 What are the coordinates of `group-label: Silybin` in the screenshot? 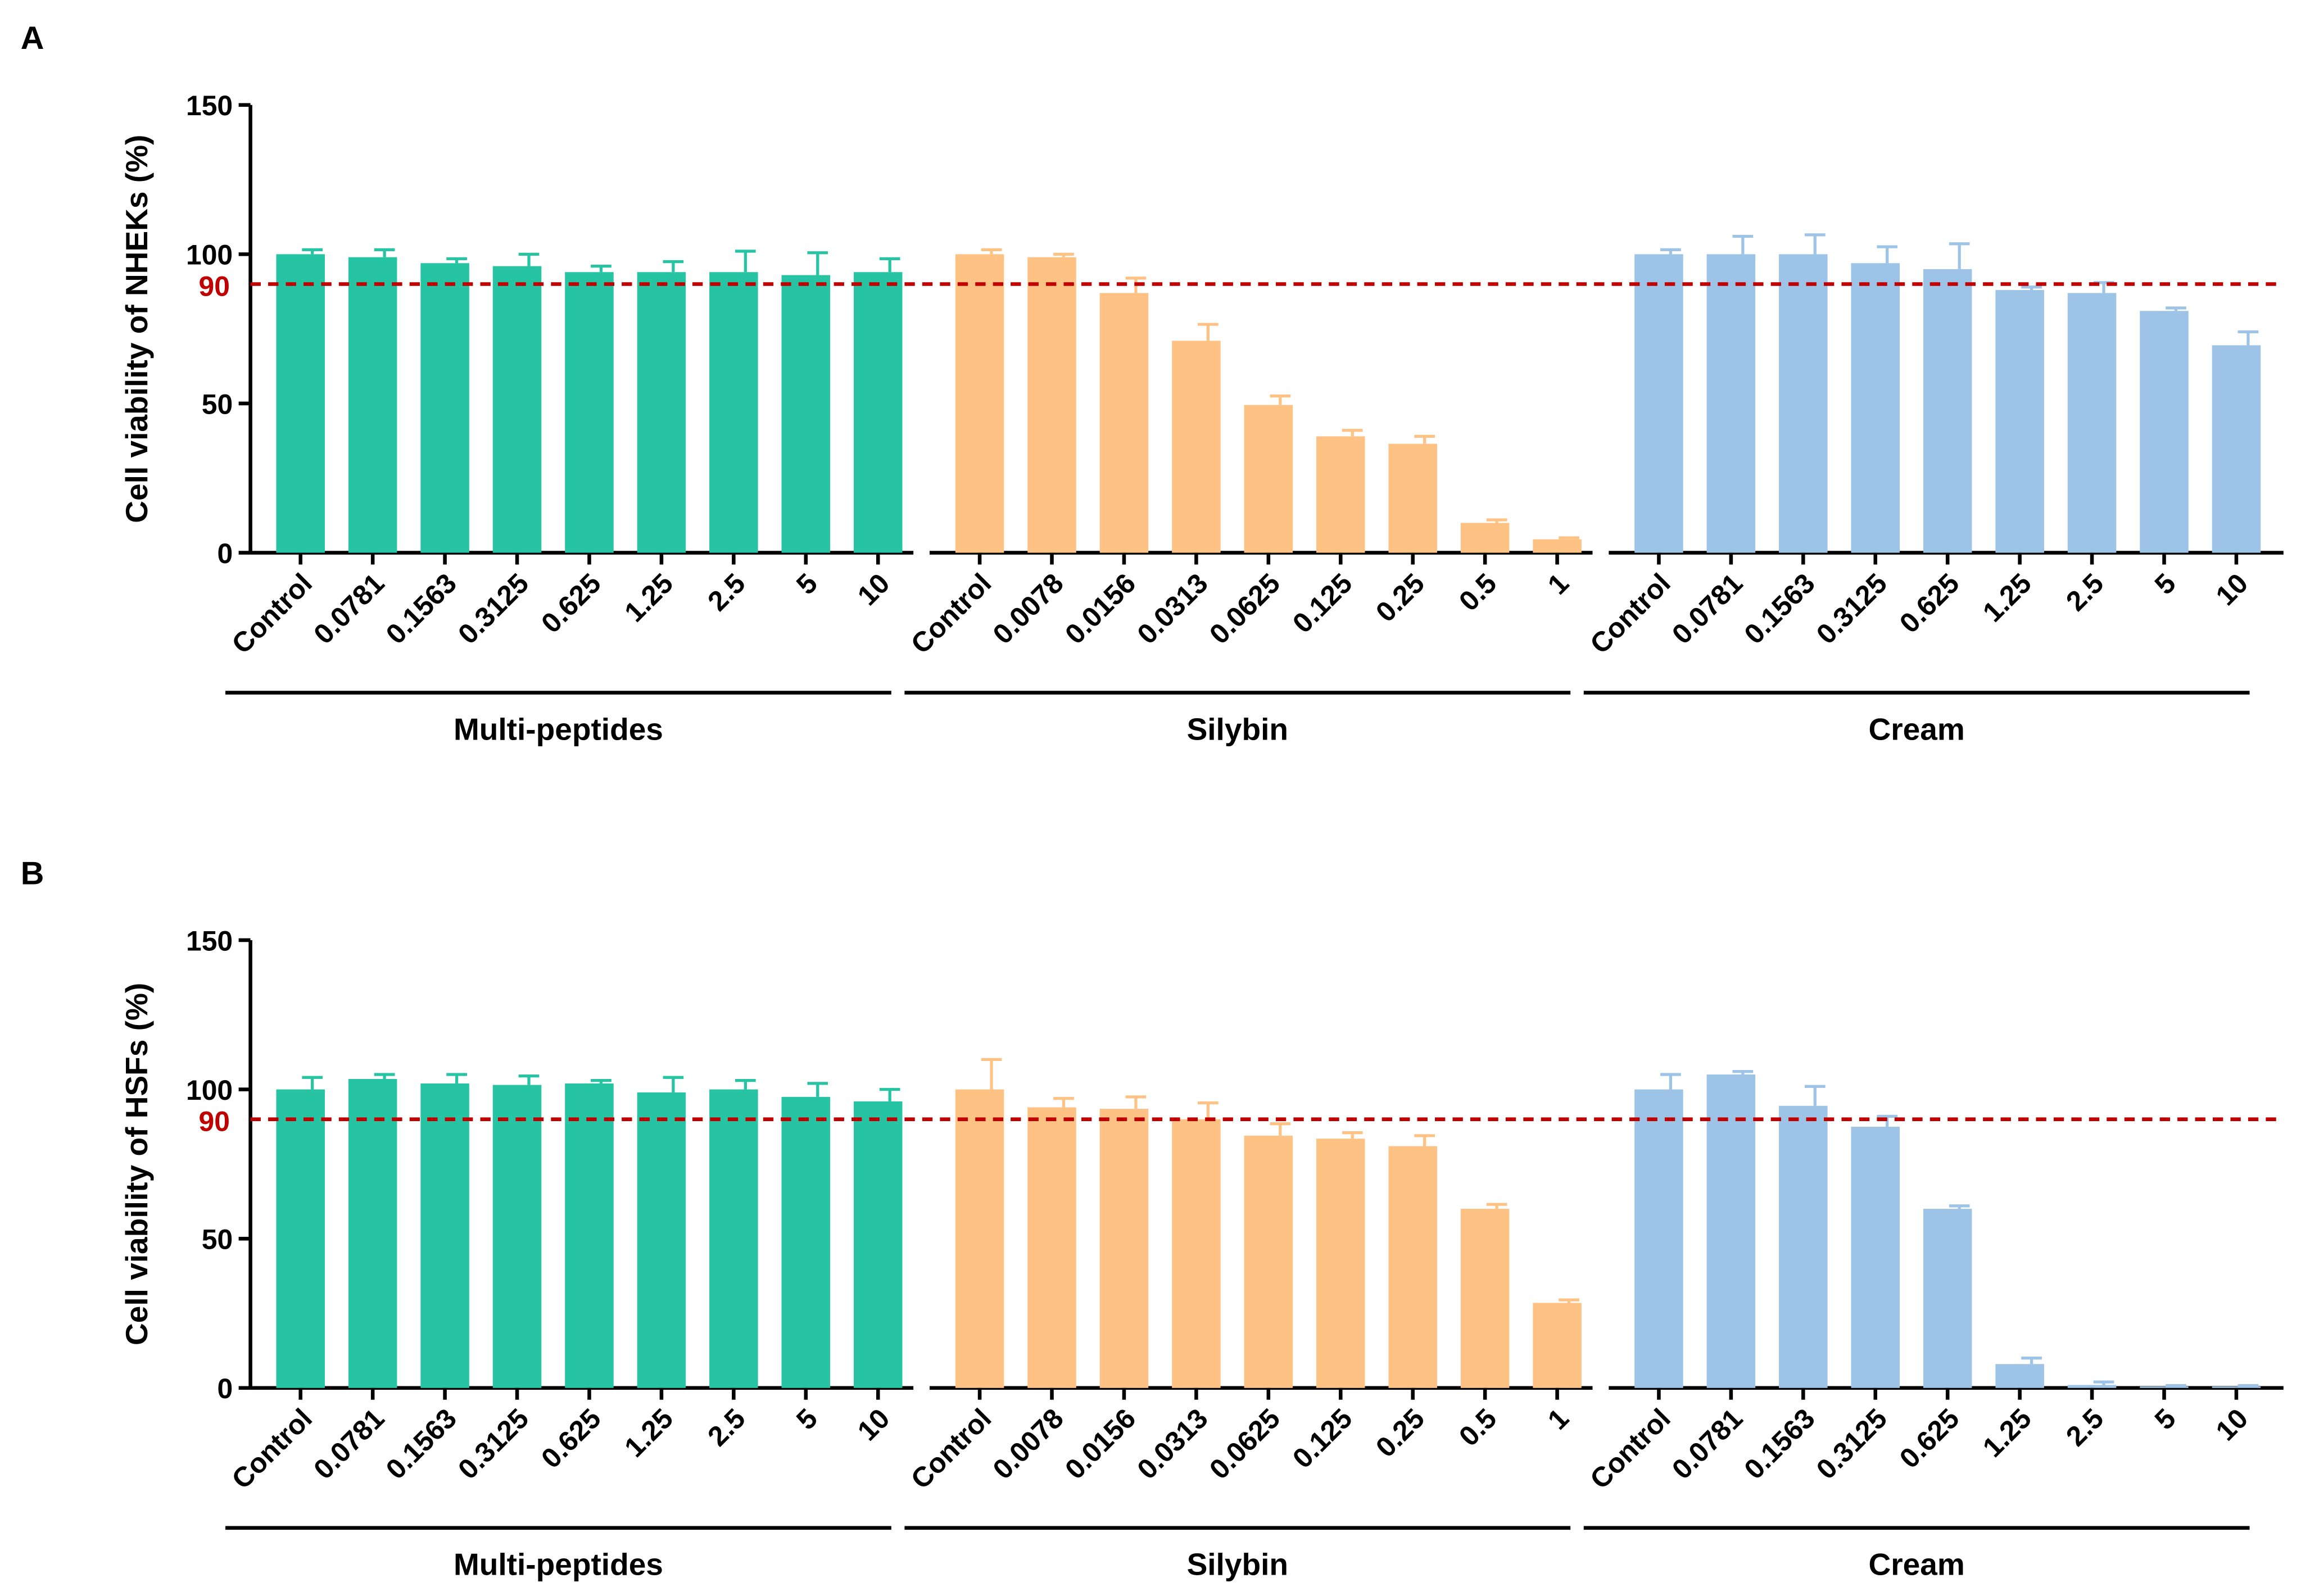 It's located at (1237, 728).